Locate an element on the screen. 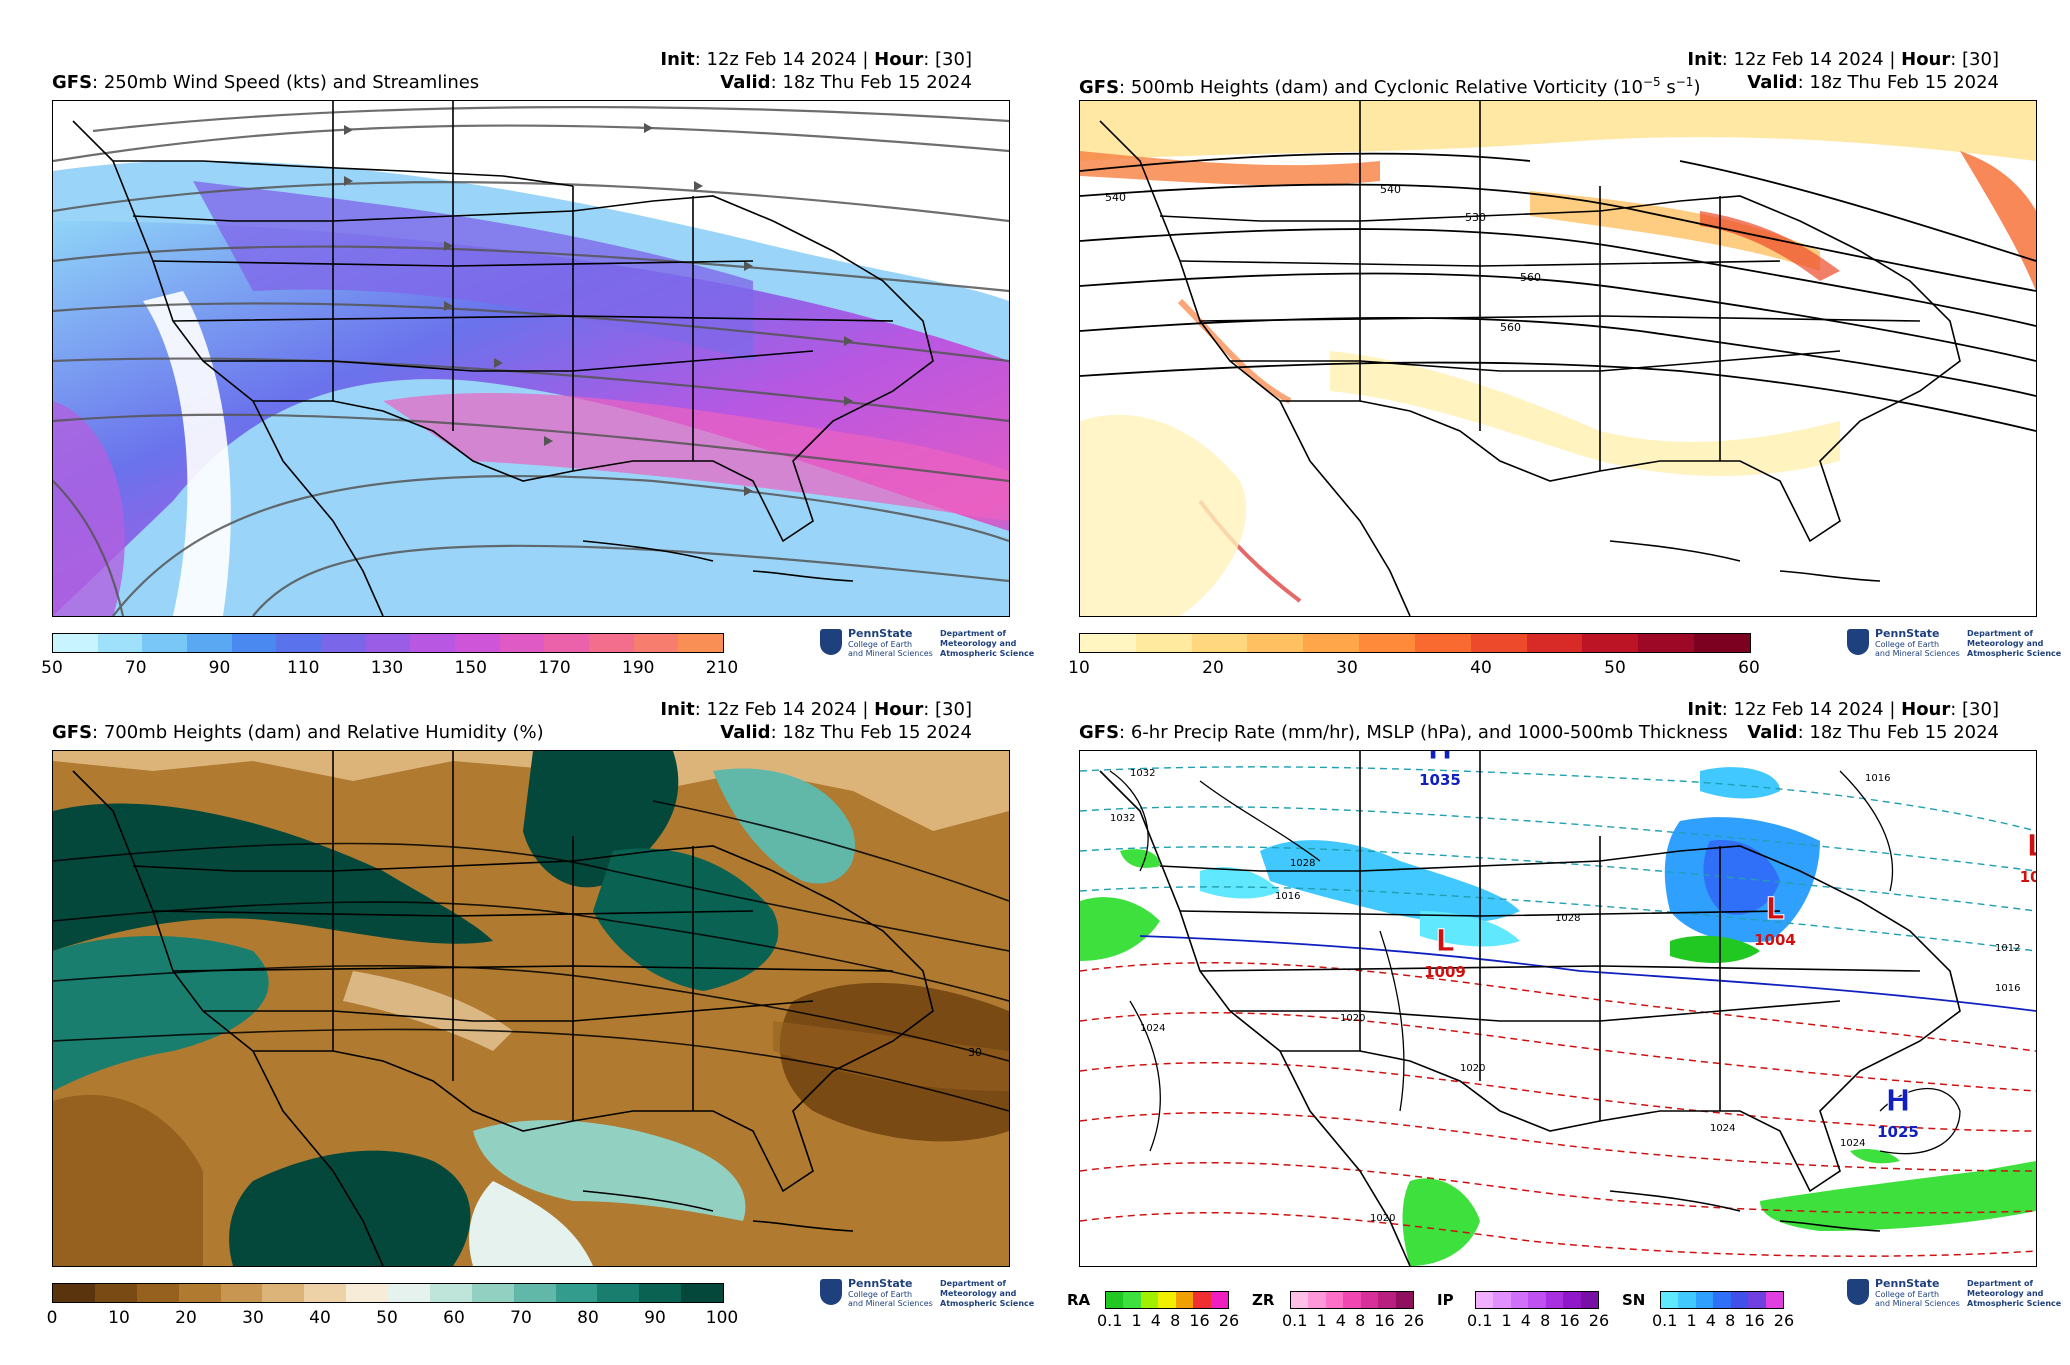 Image resolution: width=2070 pixels, height=1365 pixels. pressure-value: 1035 is located at coordinates (1440, 780).